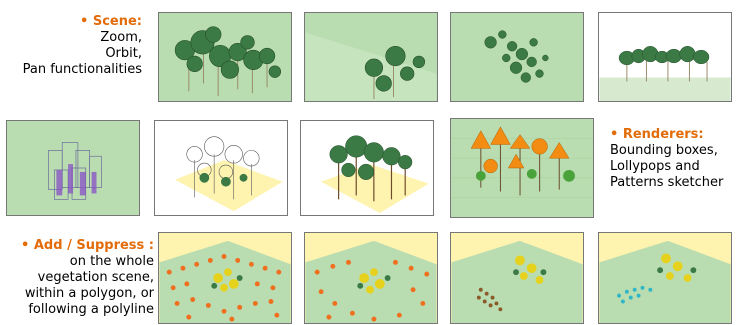  I want to click on renderers-heading: • Renderers:, so click(657, 134).